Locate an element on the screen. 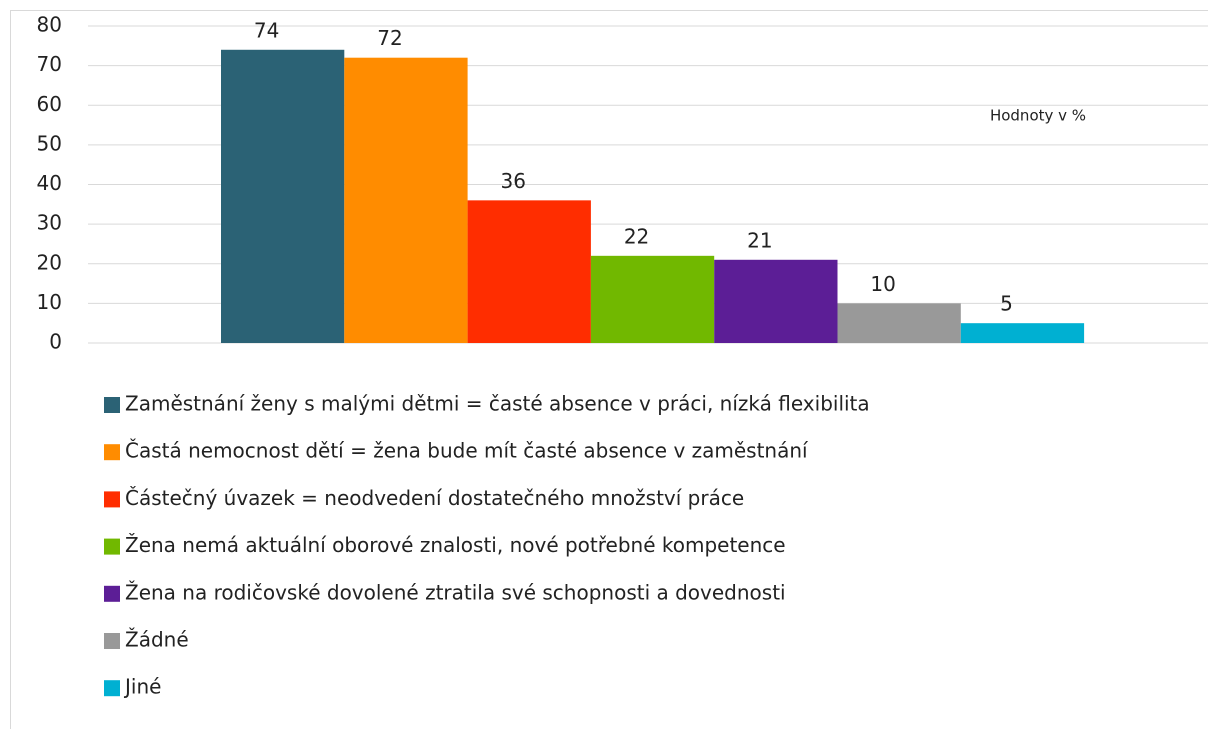 The width and height of the screenshot is (1208, 729). y-tick-label: 30 is located at coordinates (49, 223).